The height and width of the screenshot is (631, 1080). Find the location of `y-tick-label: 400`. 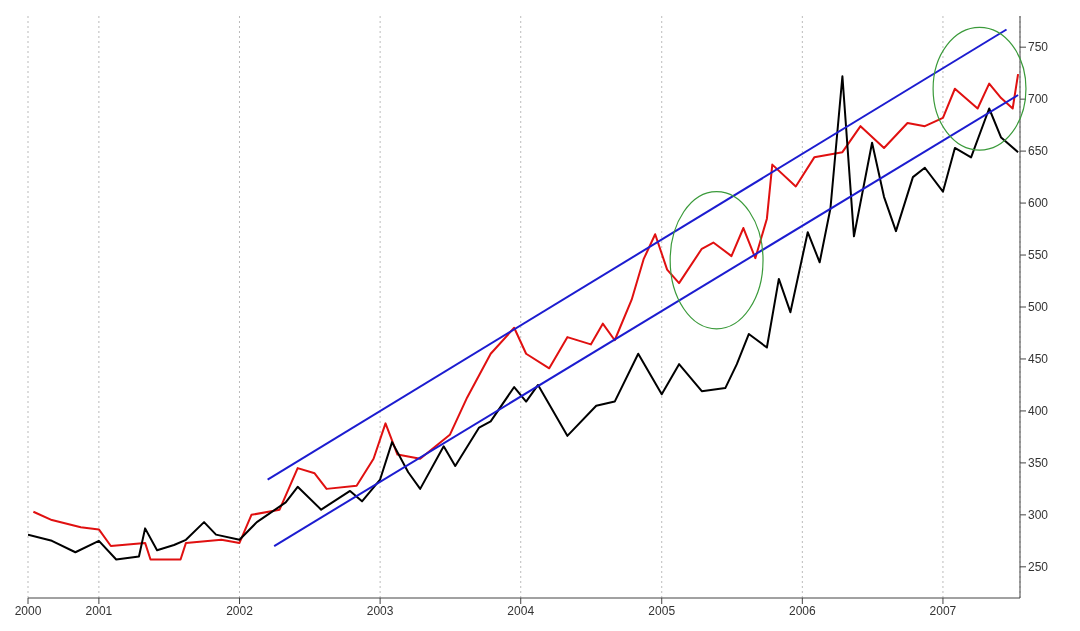

y-tick-label: 400 is located at coordinates (1038, 411).